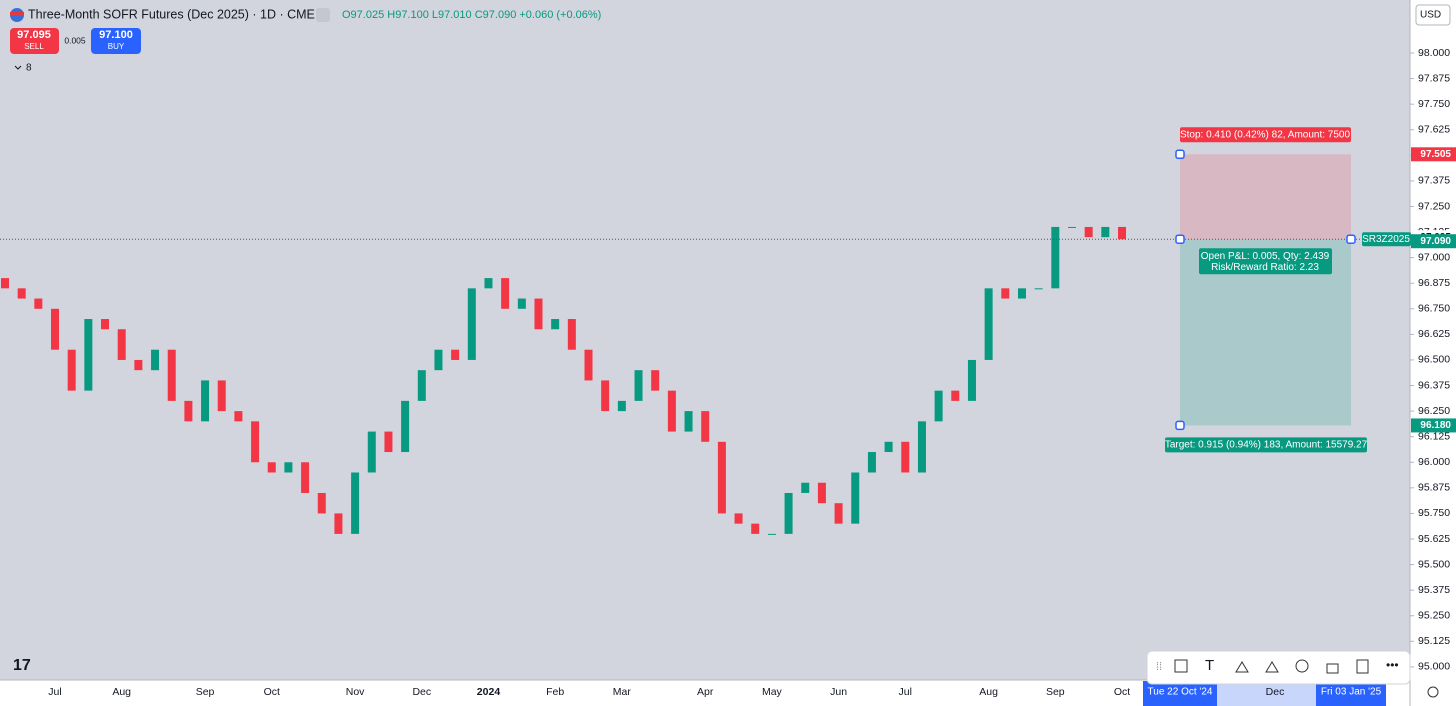 The width and height of the screenshot is (1456, 706). I want to click on date-label: Tue 22 Oct '24, so click(1180, 692).